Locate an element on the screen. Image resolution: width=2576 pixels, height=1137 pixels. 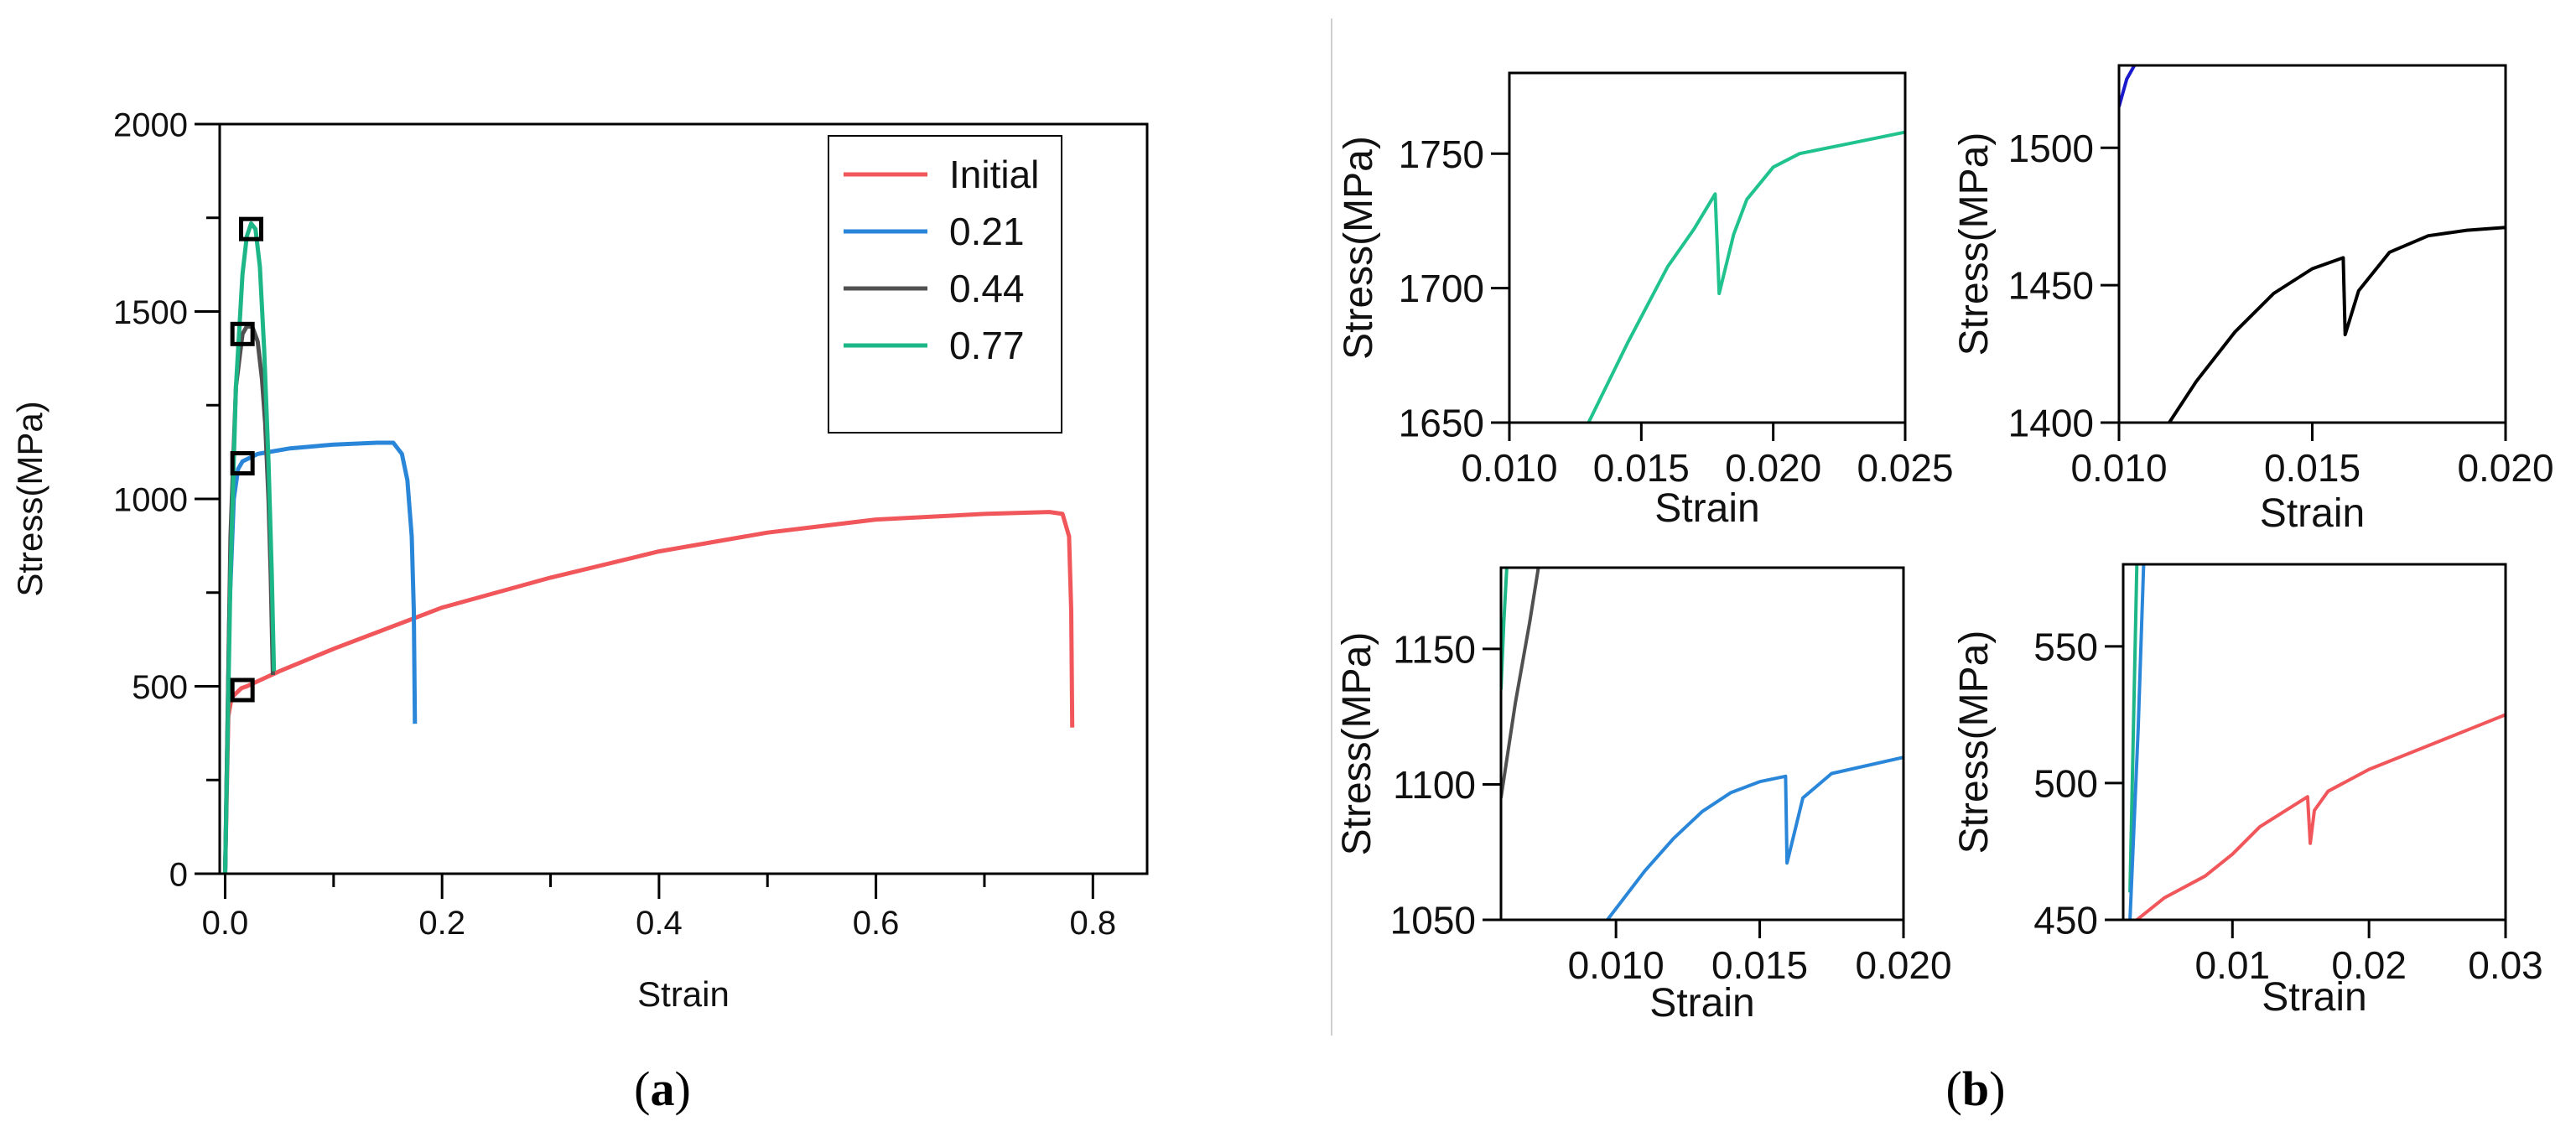
caption-b-close: ) is located at coordinates (1997, 1089).